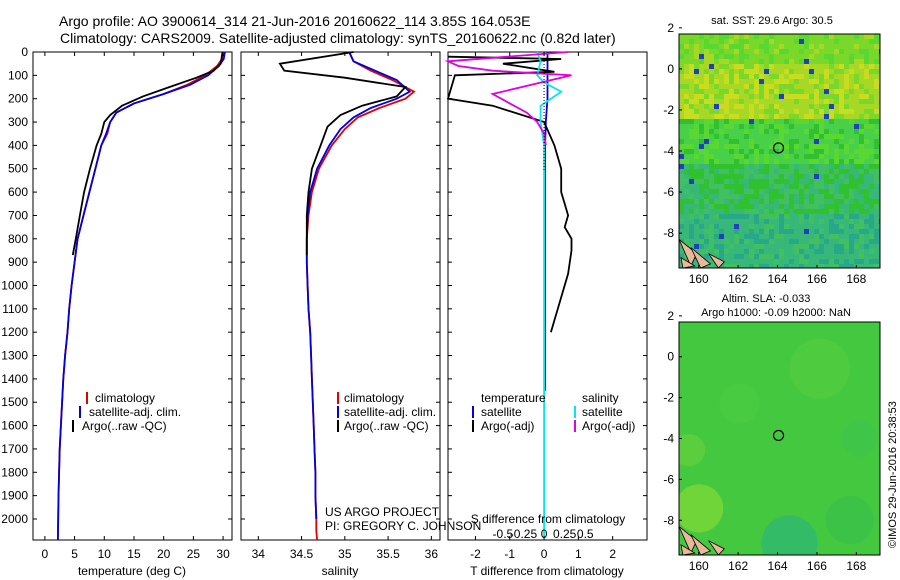  Describe the element at coordinates (565, 534) in the screenshot. I see `s-tick-label: 0.25` at that location.